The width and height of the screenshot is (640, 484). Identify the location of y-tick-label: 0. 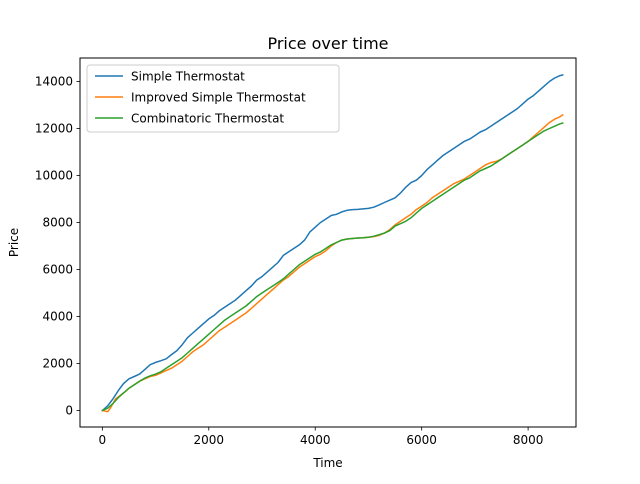
(69, 411).